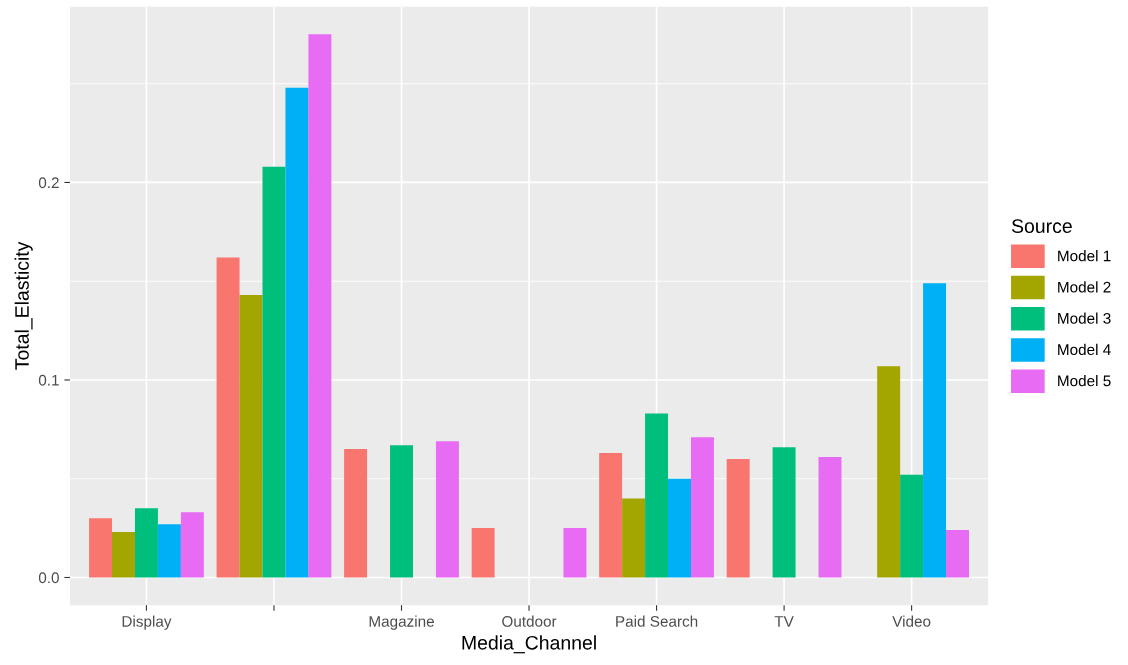  What do you see at coordinates (1084, 349) in the screenshot?
I see `legend-label: Model 4` at bounding box center [1084, 349].